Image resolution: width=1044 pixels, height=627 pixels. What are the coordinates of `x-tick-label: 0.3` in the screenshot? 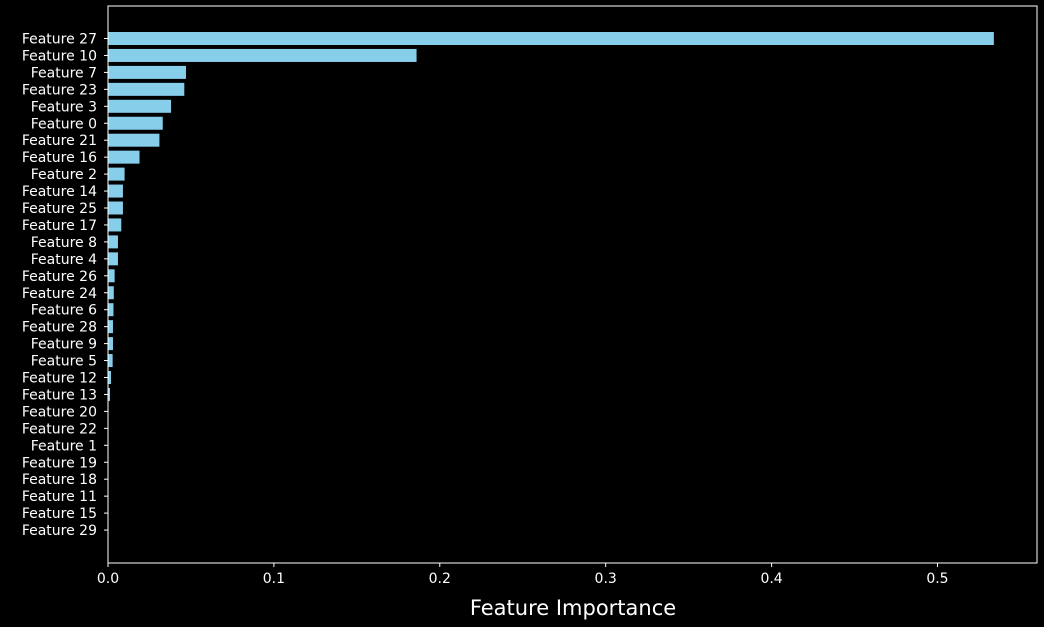 It's located at (606, 579).